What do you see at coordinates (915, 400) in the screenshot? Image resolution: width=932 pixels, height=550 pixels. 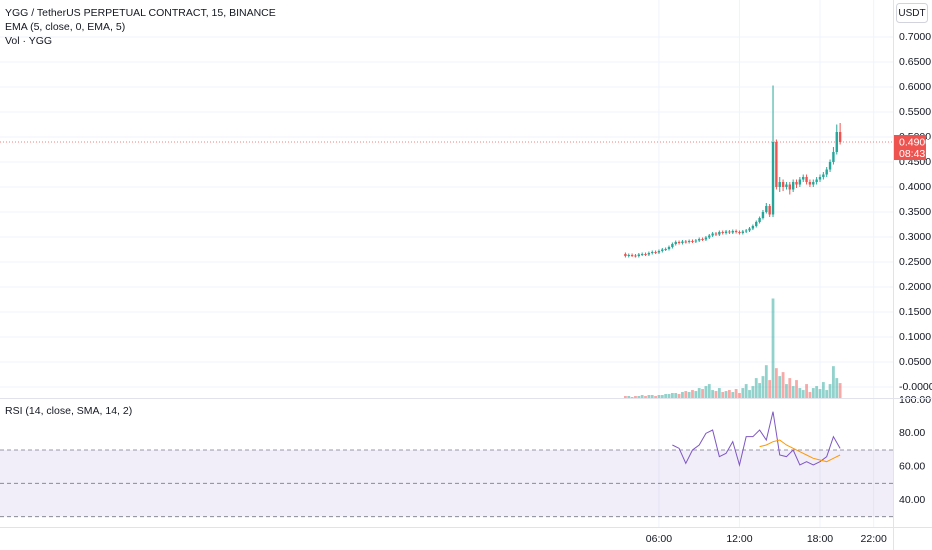 I see `rsi-tick-label: 100.00` at bounding box center [915, 400].